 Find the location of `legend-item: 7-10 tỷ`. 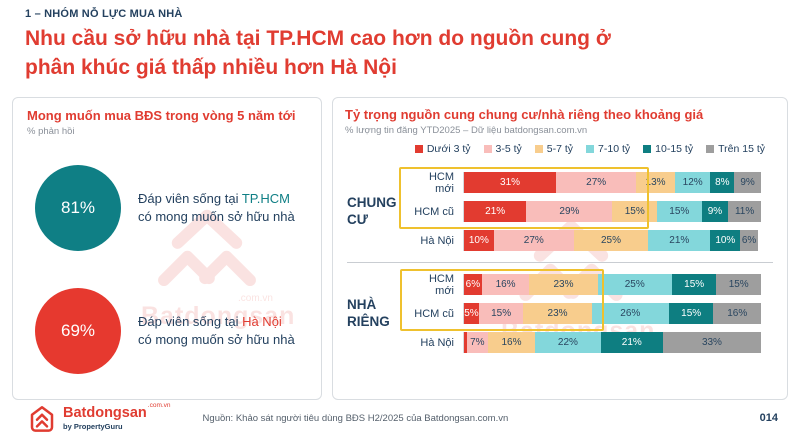

legend-item: 7-10 tỷ is located at coordinates (608, 149).